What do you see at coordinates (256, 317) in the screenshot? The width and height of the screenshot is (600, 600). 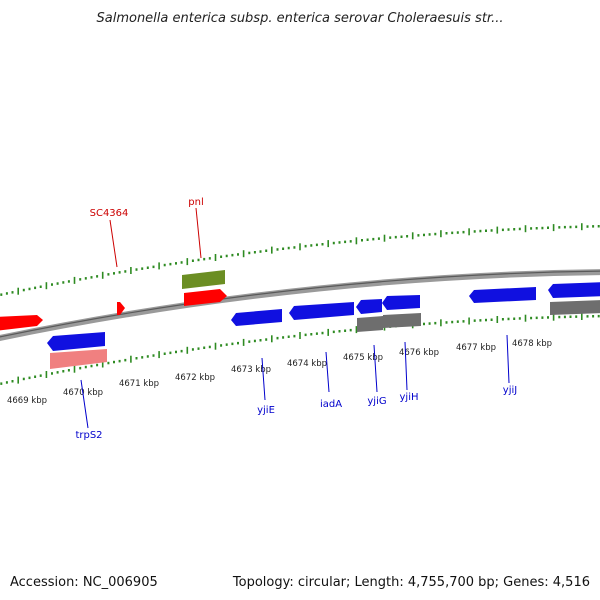 I see `gene-feature-yjie` at bounding box center [256, 317].